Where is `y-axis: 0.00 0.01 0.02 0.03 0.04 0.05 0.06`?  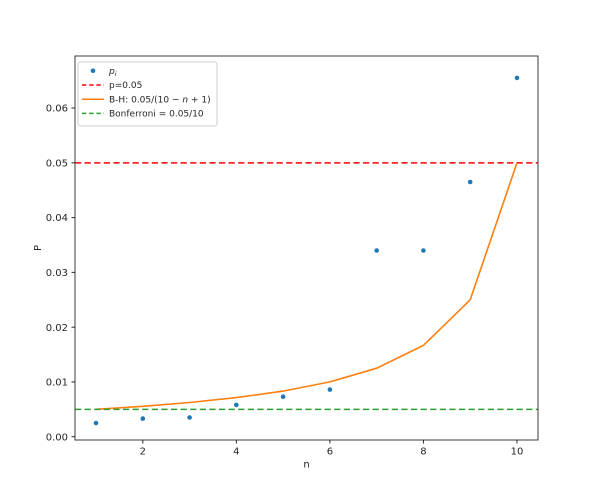
y-axis: 0.00 0.01 0.02 0.03 0.04 0.05 0.06 is located at coordinates (60, 273).